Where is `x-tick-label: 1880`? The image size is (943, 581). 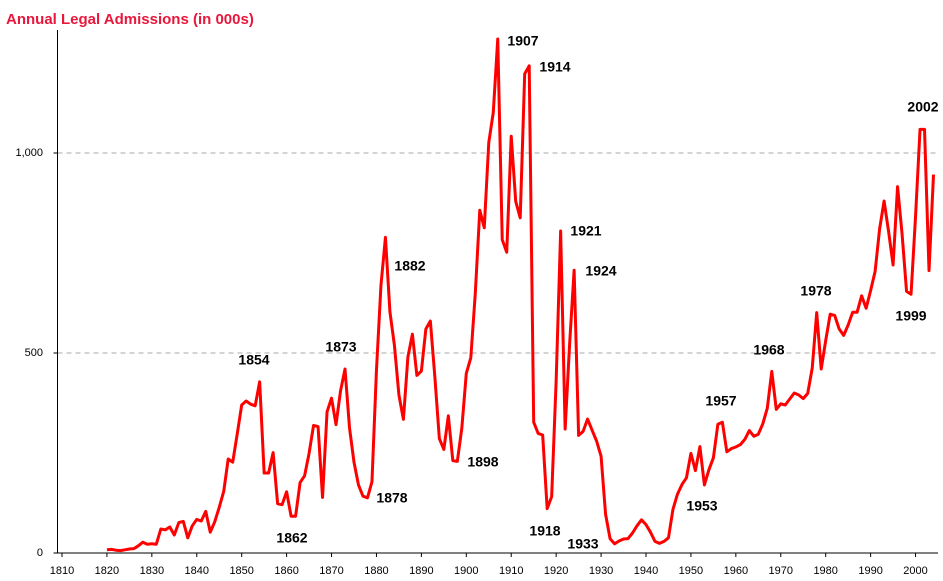
x-tick-label: 1880 is located at coordinates (376, 571).